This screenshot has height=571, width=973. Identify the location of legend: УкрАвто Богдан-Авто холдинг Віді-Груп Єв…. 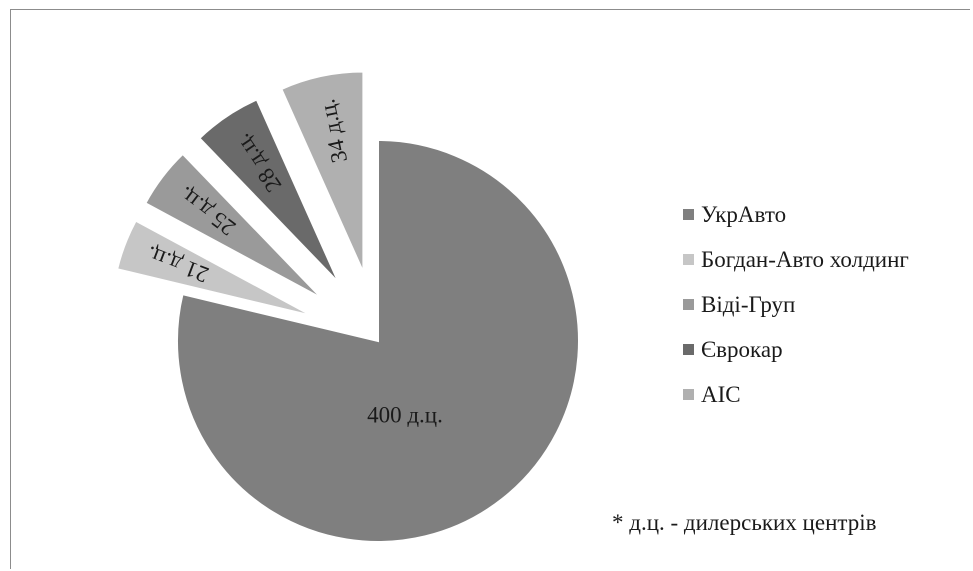
(796, 304).